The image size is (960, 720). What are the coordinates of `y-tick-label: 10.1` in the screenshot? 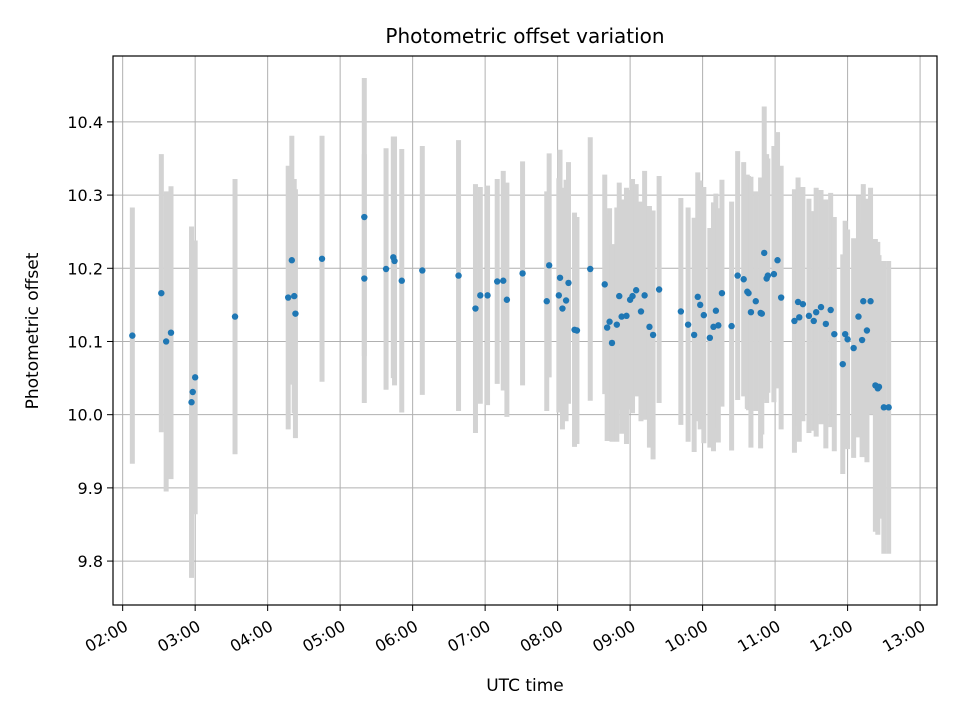 It's located at (85, 341).